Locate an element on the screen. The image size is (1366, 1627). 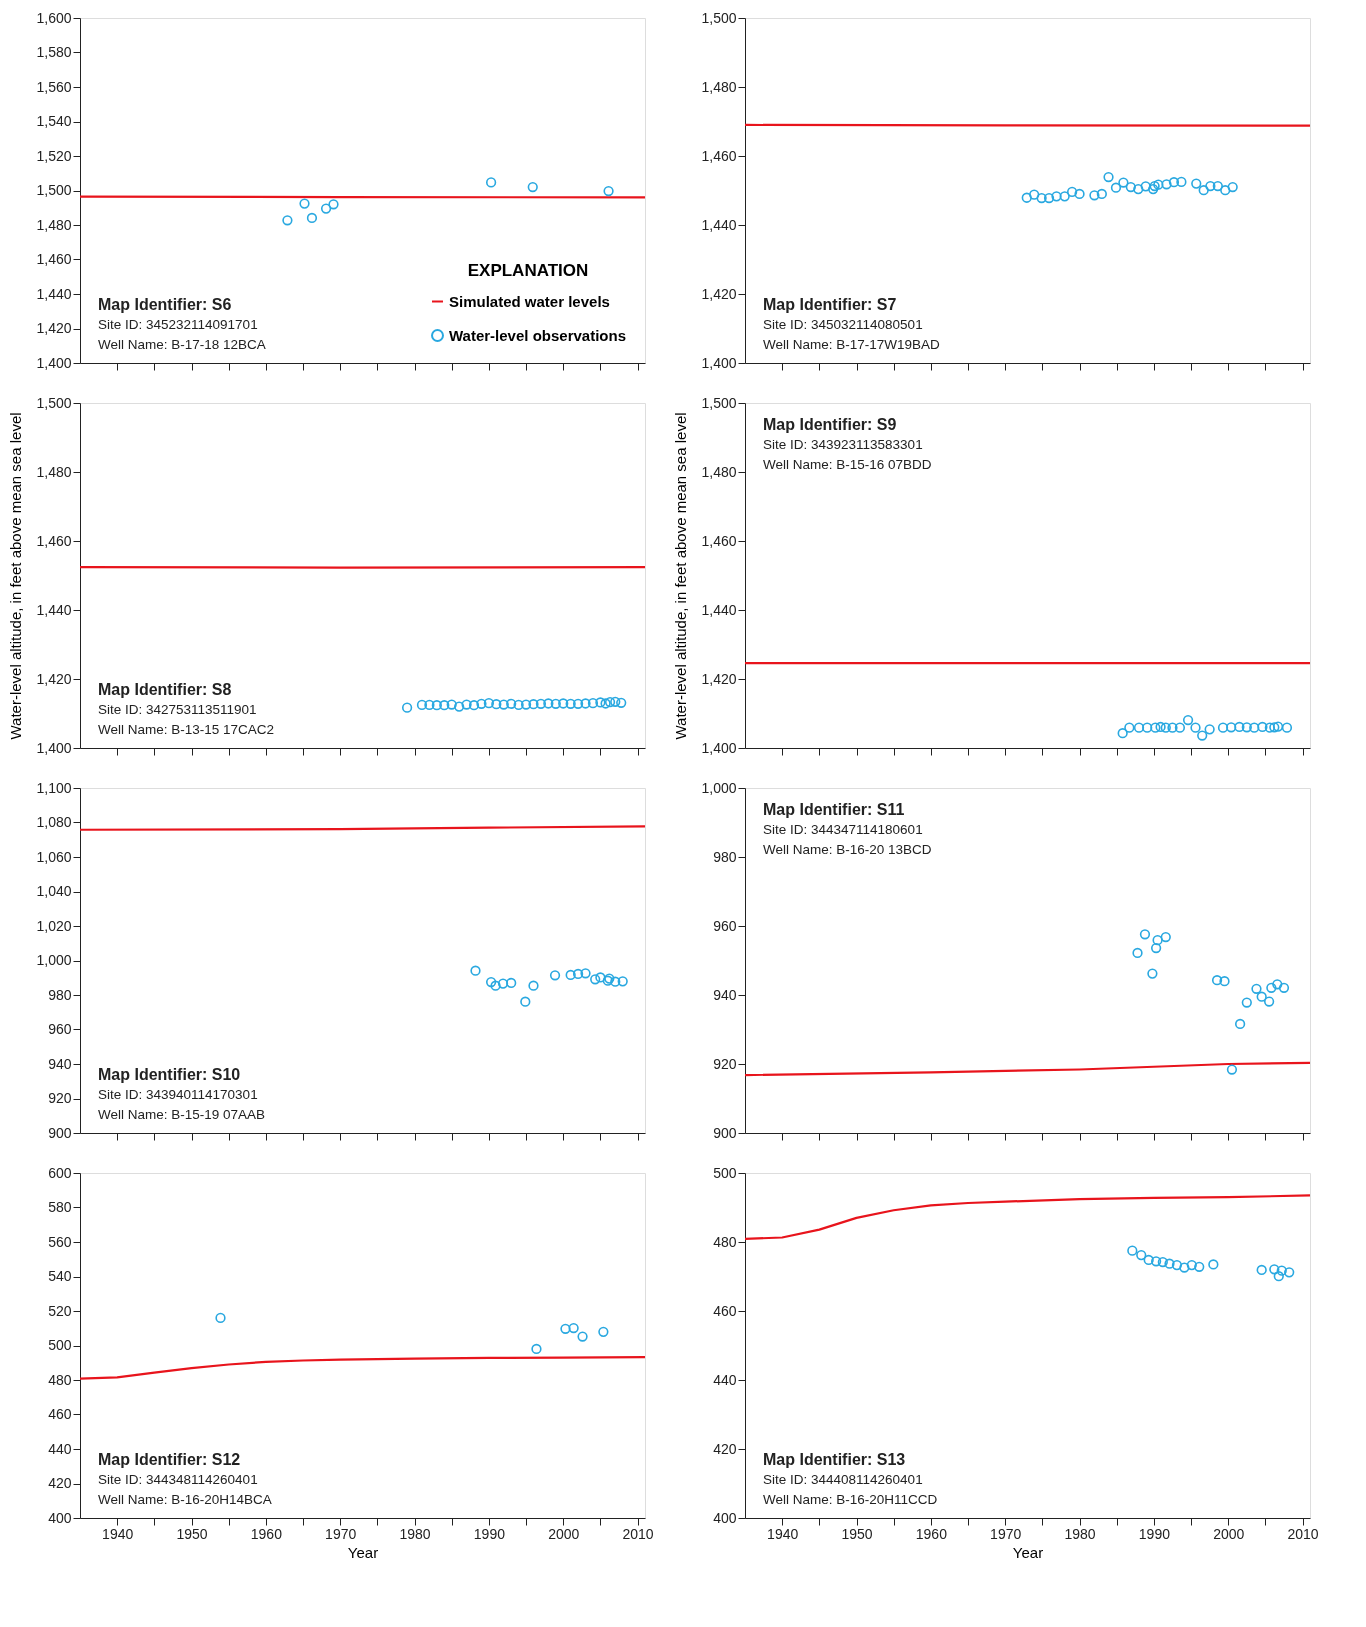
annotation: Site ID: 344347114180601 is located at coordinates (843, 829).